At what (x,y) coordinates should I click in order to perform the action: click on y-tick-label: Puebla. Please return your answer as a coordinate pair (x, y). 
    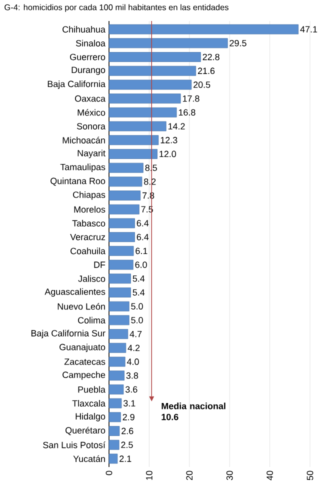
    Looking at the image, I should click on (92, 389).